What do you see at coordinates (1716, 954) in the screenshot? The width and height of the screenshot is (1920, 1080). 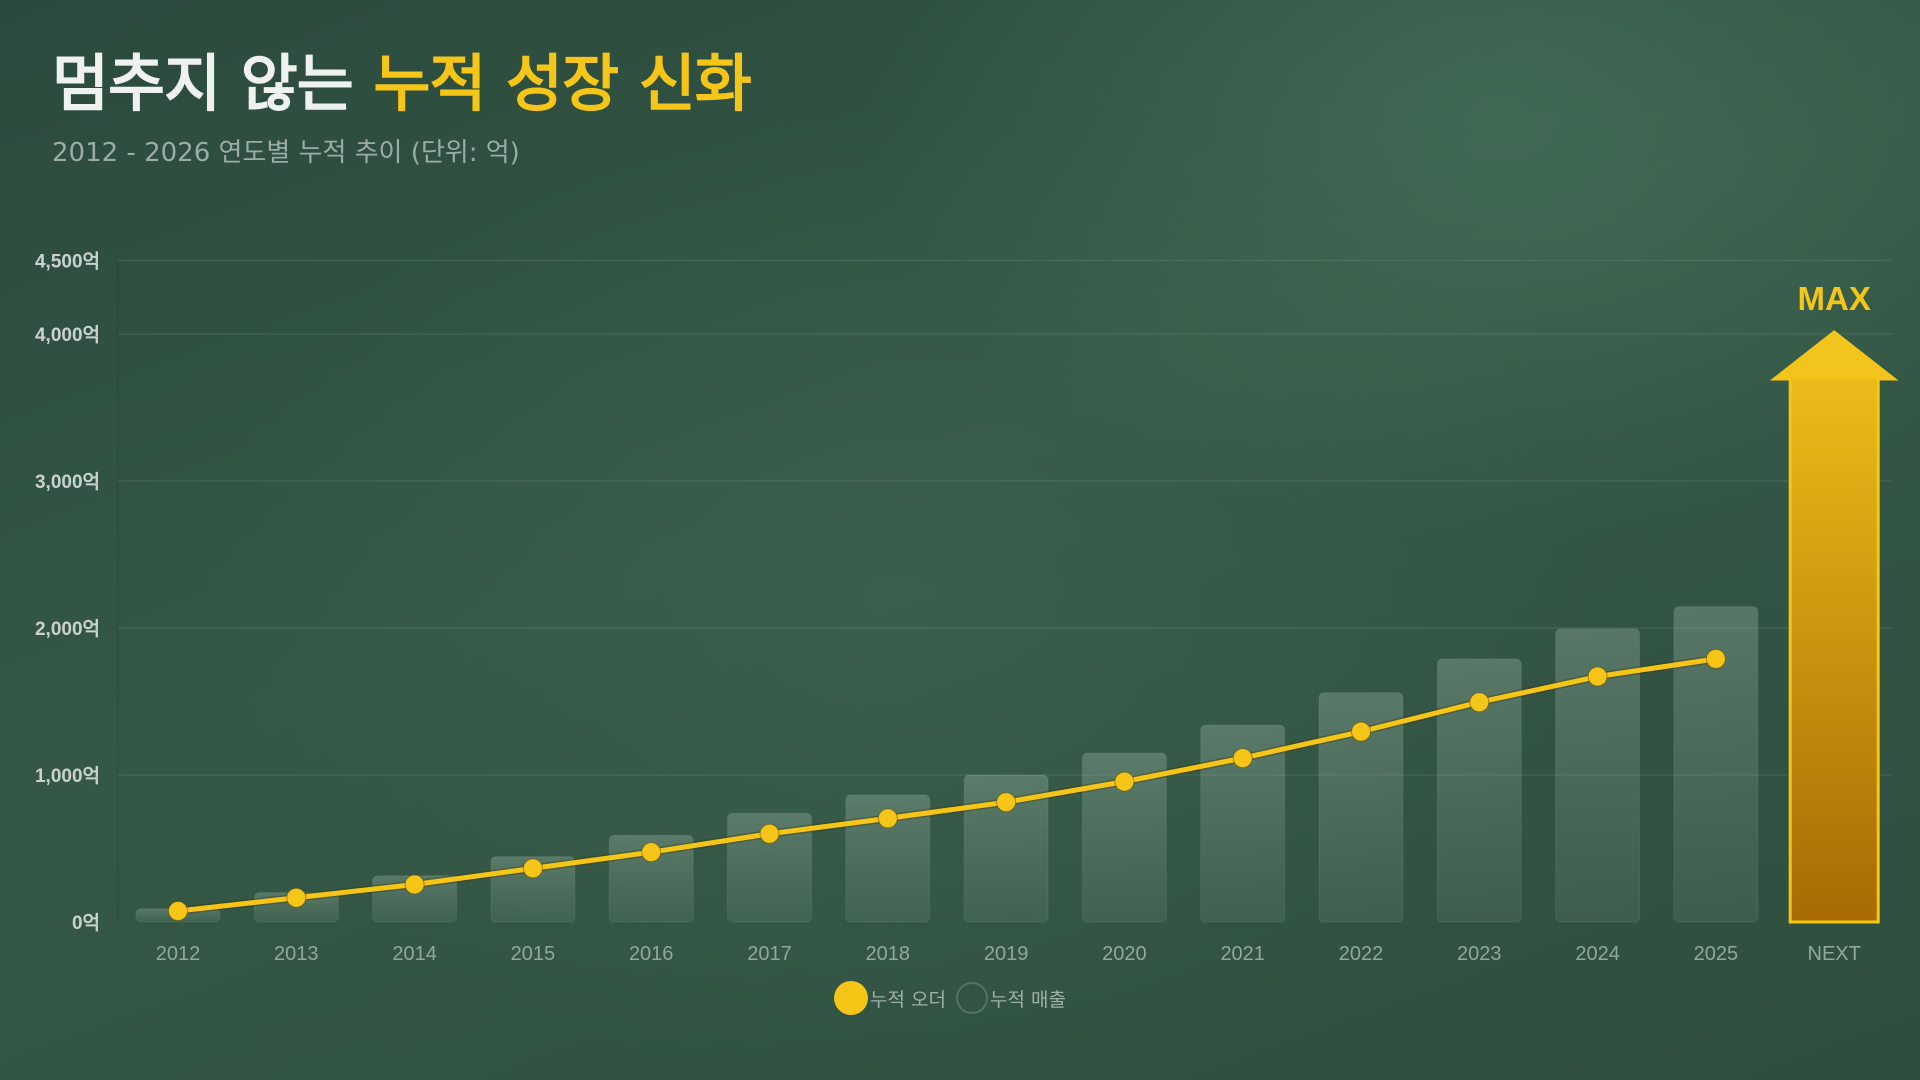 I see `x-tick-label: 2025` at bounding box center [1716, 954].